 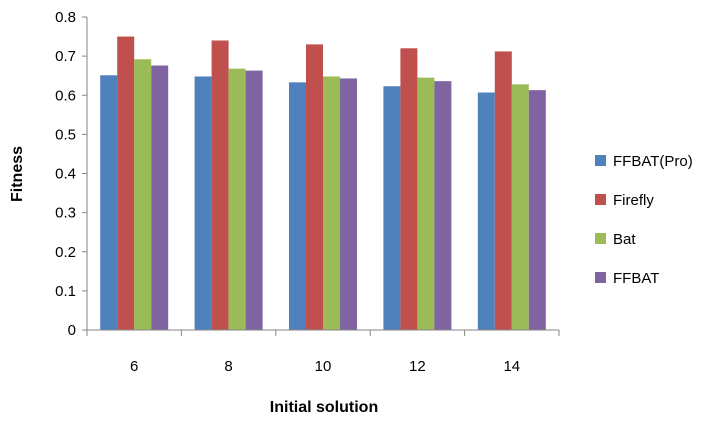 What do you see at coordinates (417, 366) in the screenshot?
I see `x-tick-label: 12` at bounding box center [417, 366].